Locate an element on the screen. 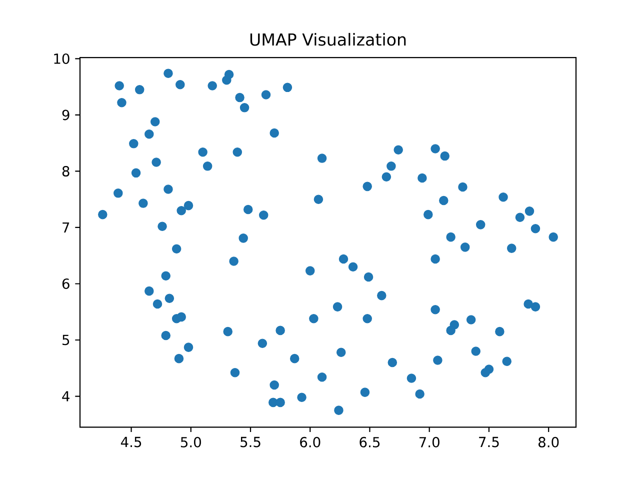  y-tick-label: 8 is located at coordinates (66, 171).